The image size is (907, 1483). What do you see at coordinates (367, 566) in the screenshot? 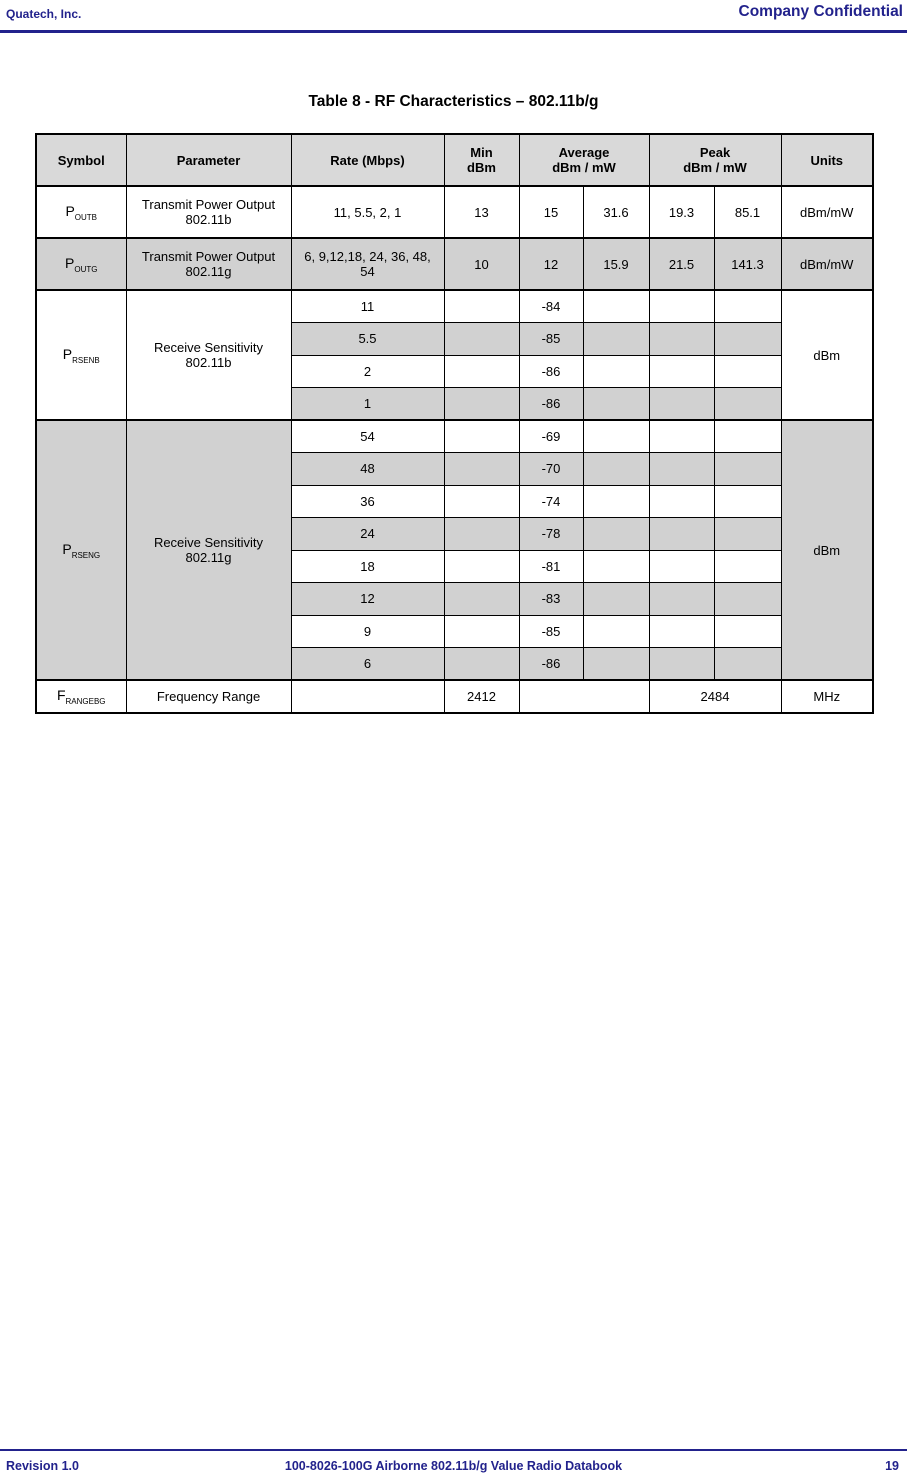
I see `cell-prseng-rate-4: 18` at bounding box center [367, 566].